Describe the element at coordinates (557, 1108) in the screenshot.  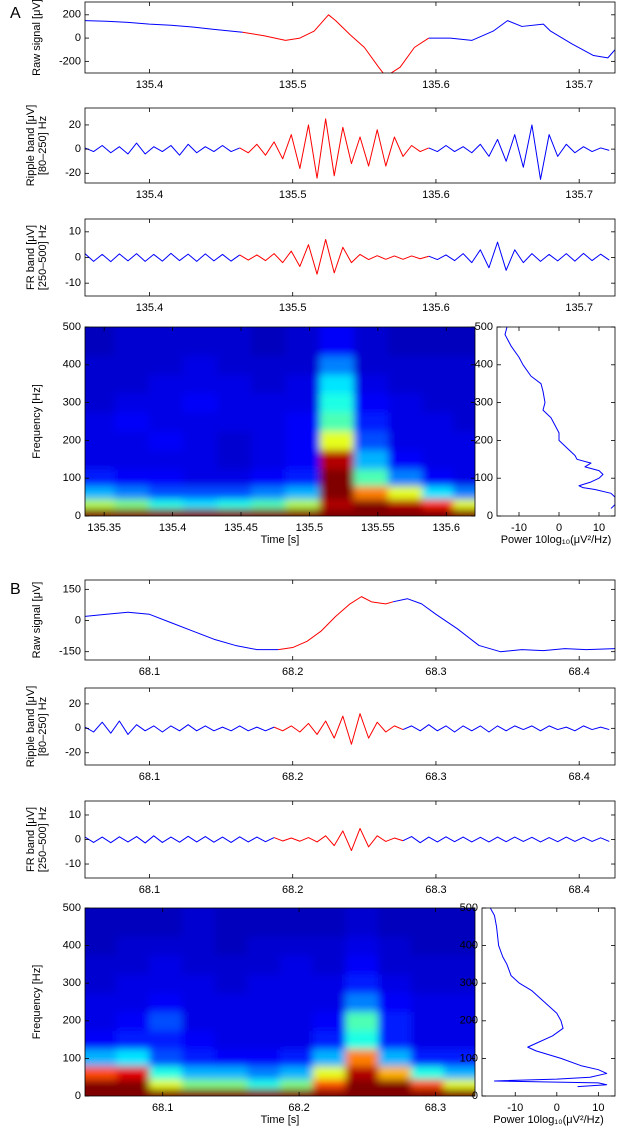
I see `x-tick-label: 0` at that location.